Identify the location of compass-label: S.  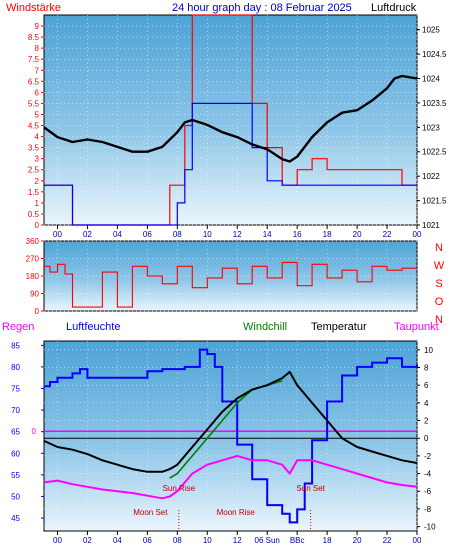
(438, 284).